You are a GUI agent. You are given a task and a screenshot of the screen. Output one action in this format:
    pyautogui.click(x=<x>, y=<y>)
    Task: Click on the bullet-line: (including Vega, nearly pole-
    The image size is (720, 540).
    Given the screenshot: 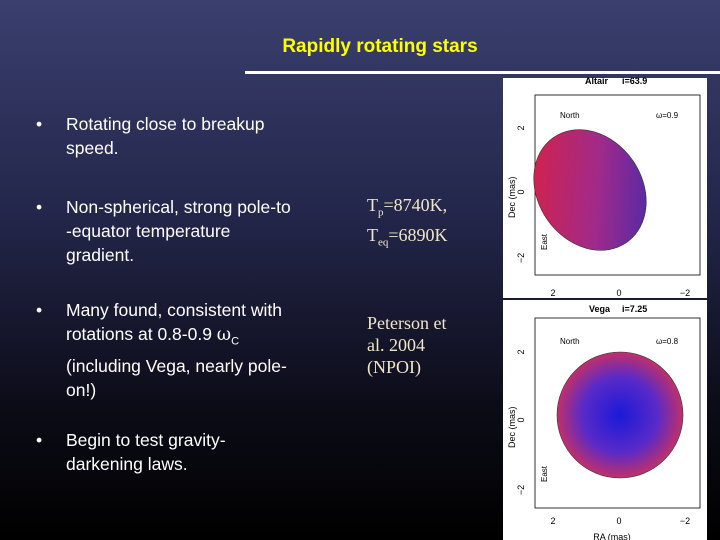 What is the action you would take?
    pyautogui.click(x=176, y=365)
    